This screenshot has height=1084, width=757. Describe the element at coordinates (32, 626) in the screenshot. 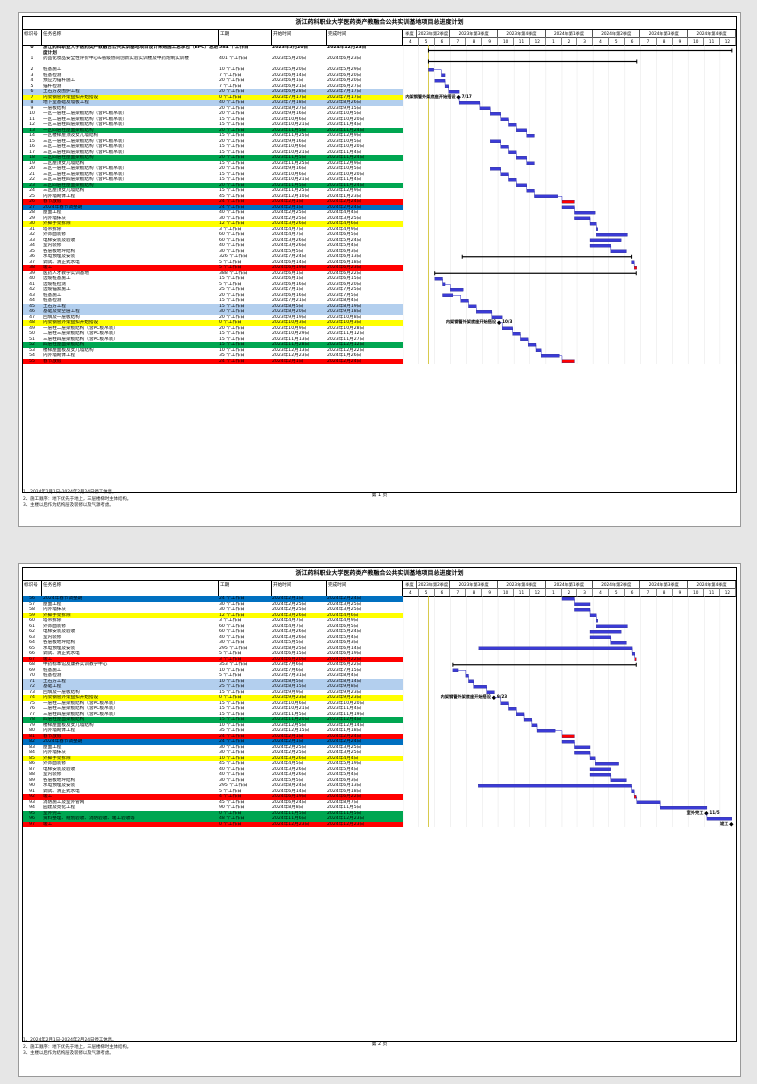

I see `task-id: 61` at that location.